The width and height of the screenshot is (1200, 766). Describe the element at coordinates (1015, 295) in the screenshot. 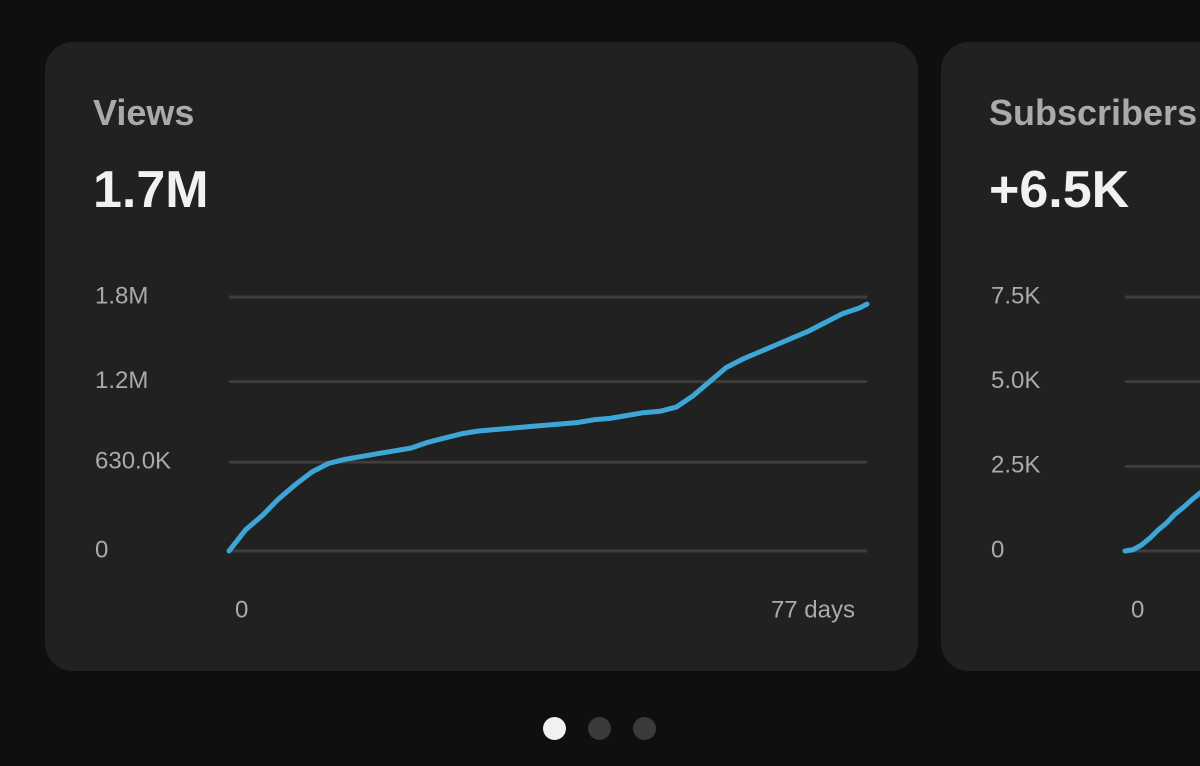

I see `y-tick-label: 7.5K` at that location.